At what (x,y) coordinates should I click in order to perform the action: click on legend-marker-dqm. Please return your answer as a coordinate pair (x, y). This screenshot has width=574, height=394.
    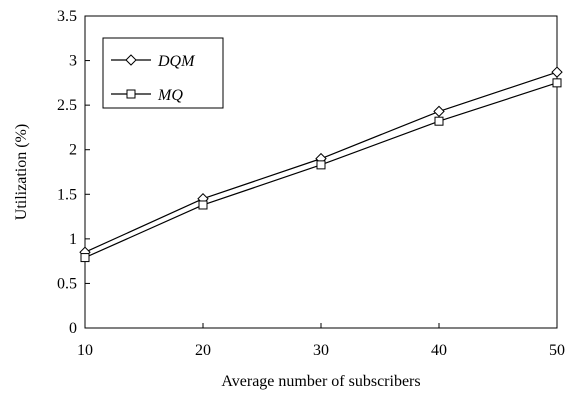
    Looking at the image, I should click on (131, 60).